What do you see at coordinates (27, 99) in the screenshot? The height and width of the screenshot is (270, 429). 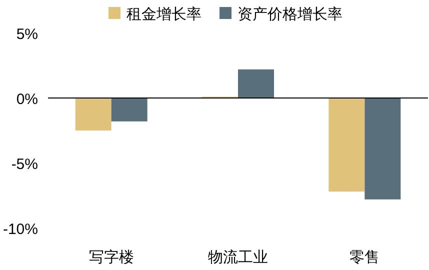 I see `y-tick-label: 0%` at bounding box center [27, 99].